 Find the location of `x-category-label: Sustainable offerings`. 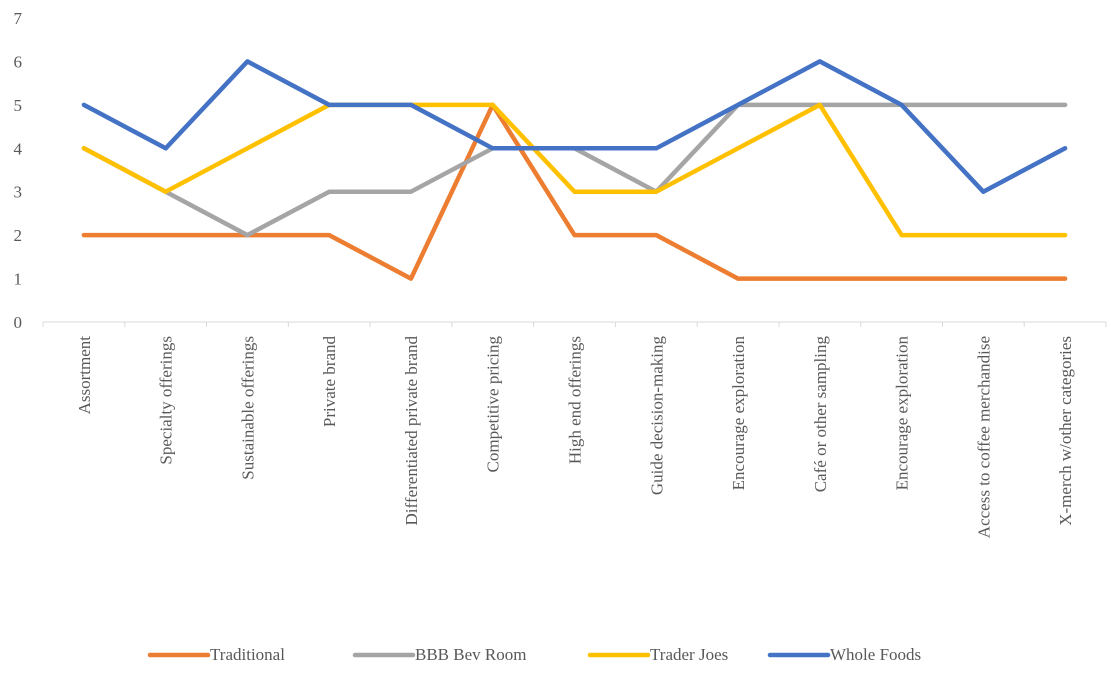

x-category-label: Sustainable offerings is located at coordinates (247, 408).